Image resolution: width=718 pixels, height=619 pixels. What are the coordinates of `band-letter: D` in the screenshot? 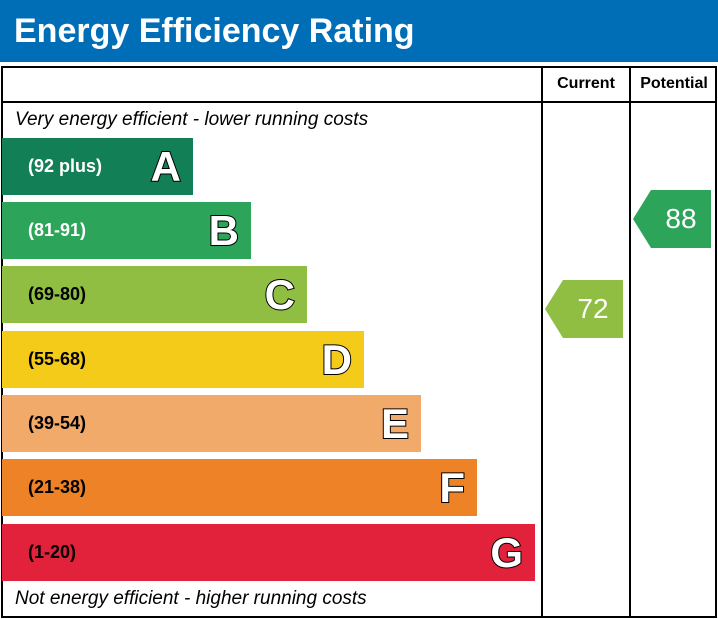 It's located at (337, 359).